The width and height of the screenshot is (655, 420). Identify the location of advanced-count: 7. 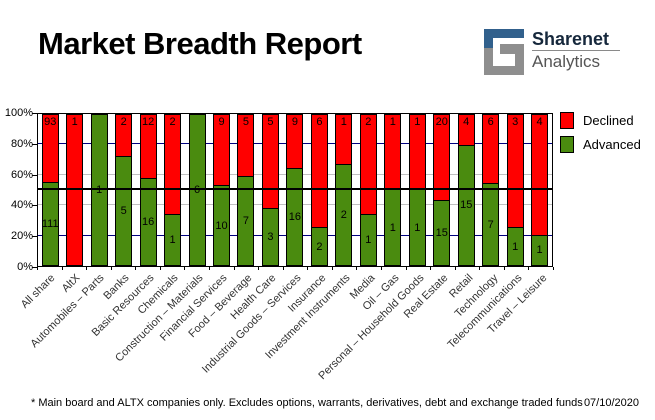
(246, 221).